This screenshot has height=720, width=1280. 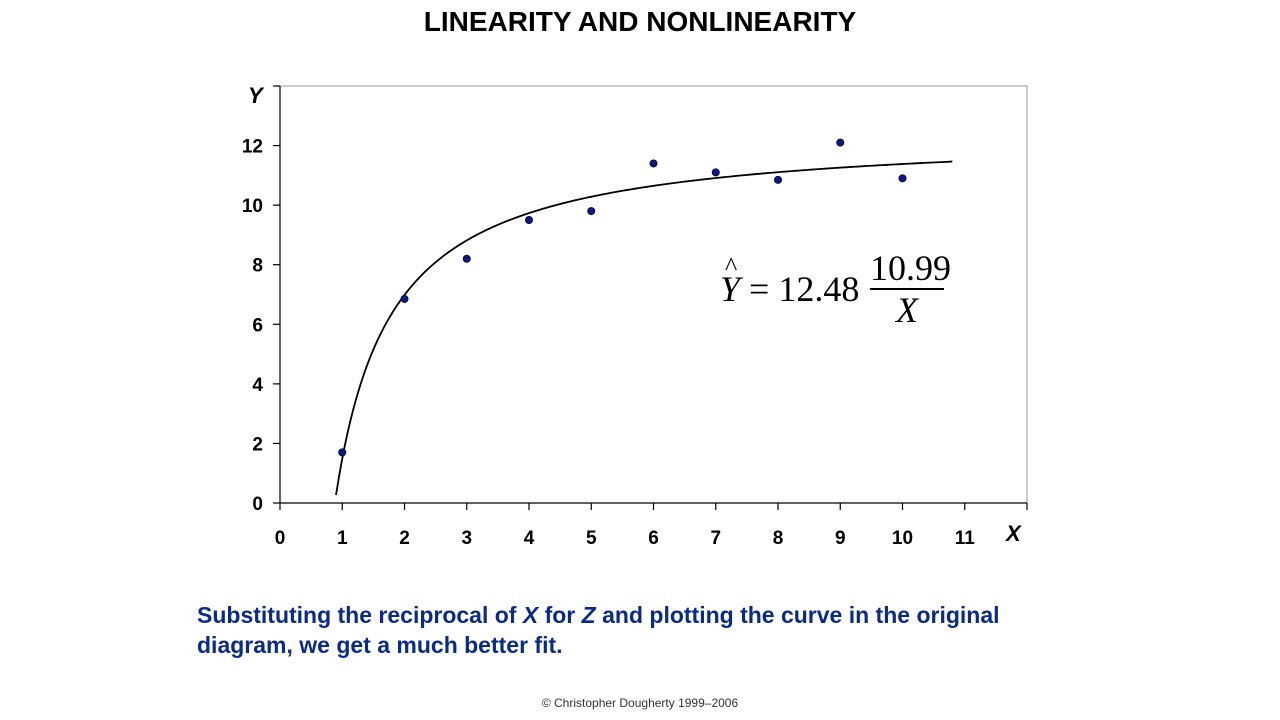 I want to click on fraction-bar, so click(x=907, y=289).